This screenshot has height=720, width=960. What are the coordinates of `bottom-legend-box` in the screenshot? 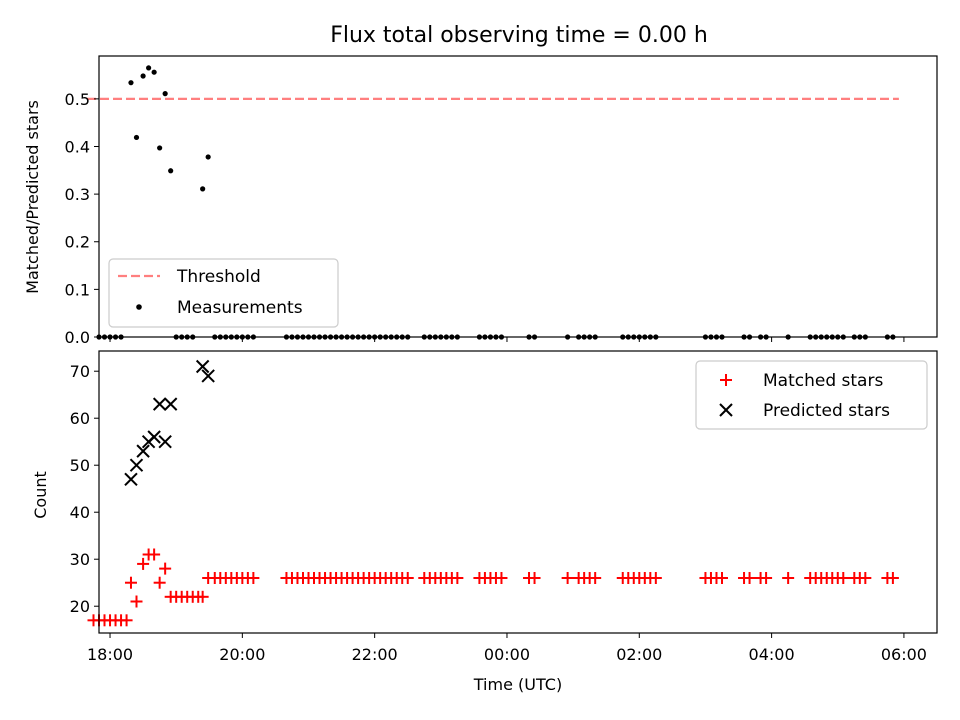 It's located at (811, 395).